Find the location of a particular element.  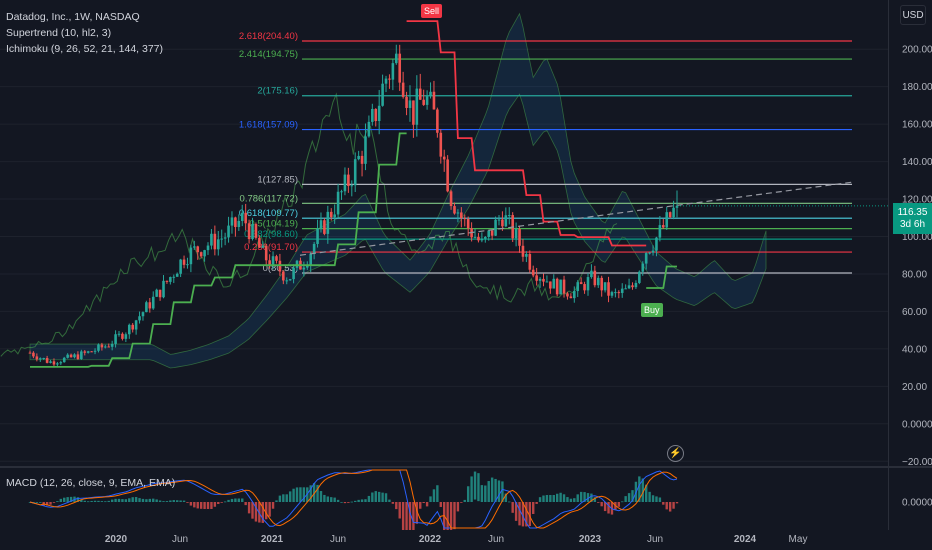

x-tick-label: Jun is located at coordinates (180, 539).